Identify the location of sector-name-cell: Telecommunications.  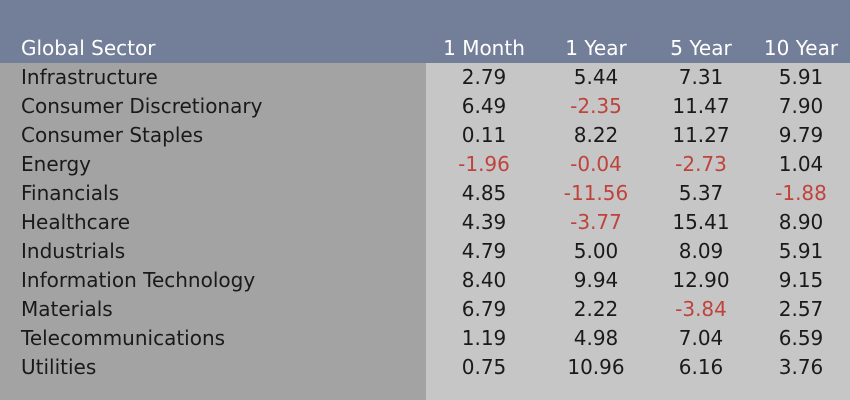
(123, 338).